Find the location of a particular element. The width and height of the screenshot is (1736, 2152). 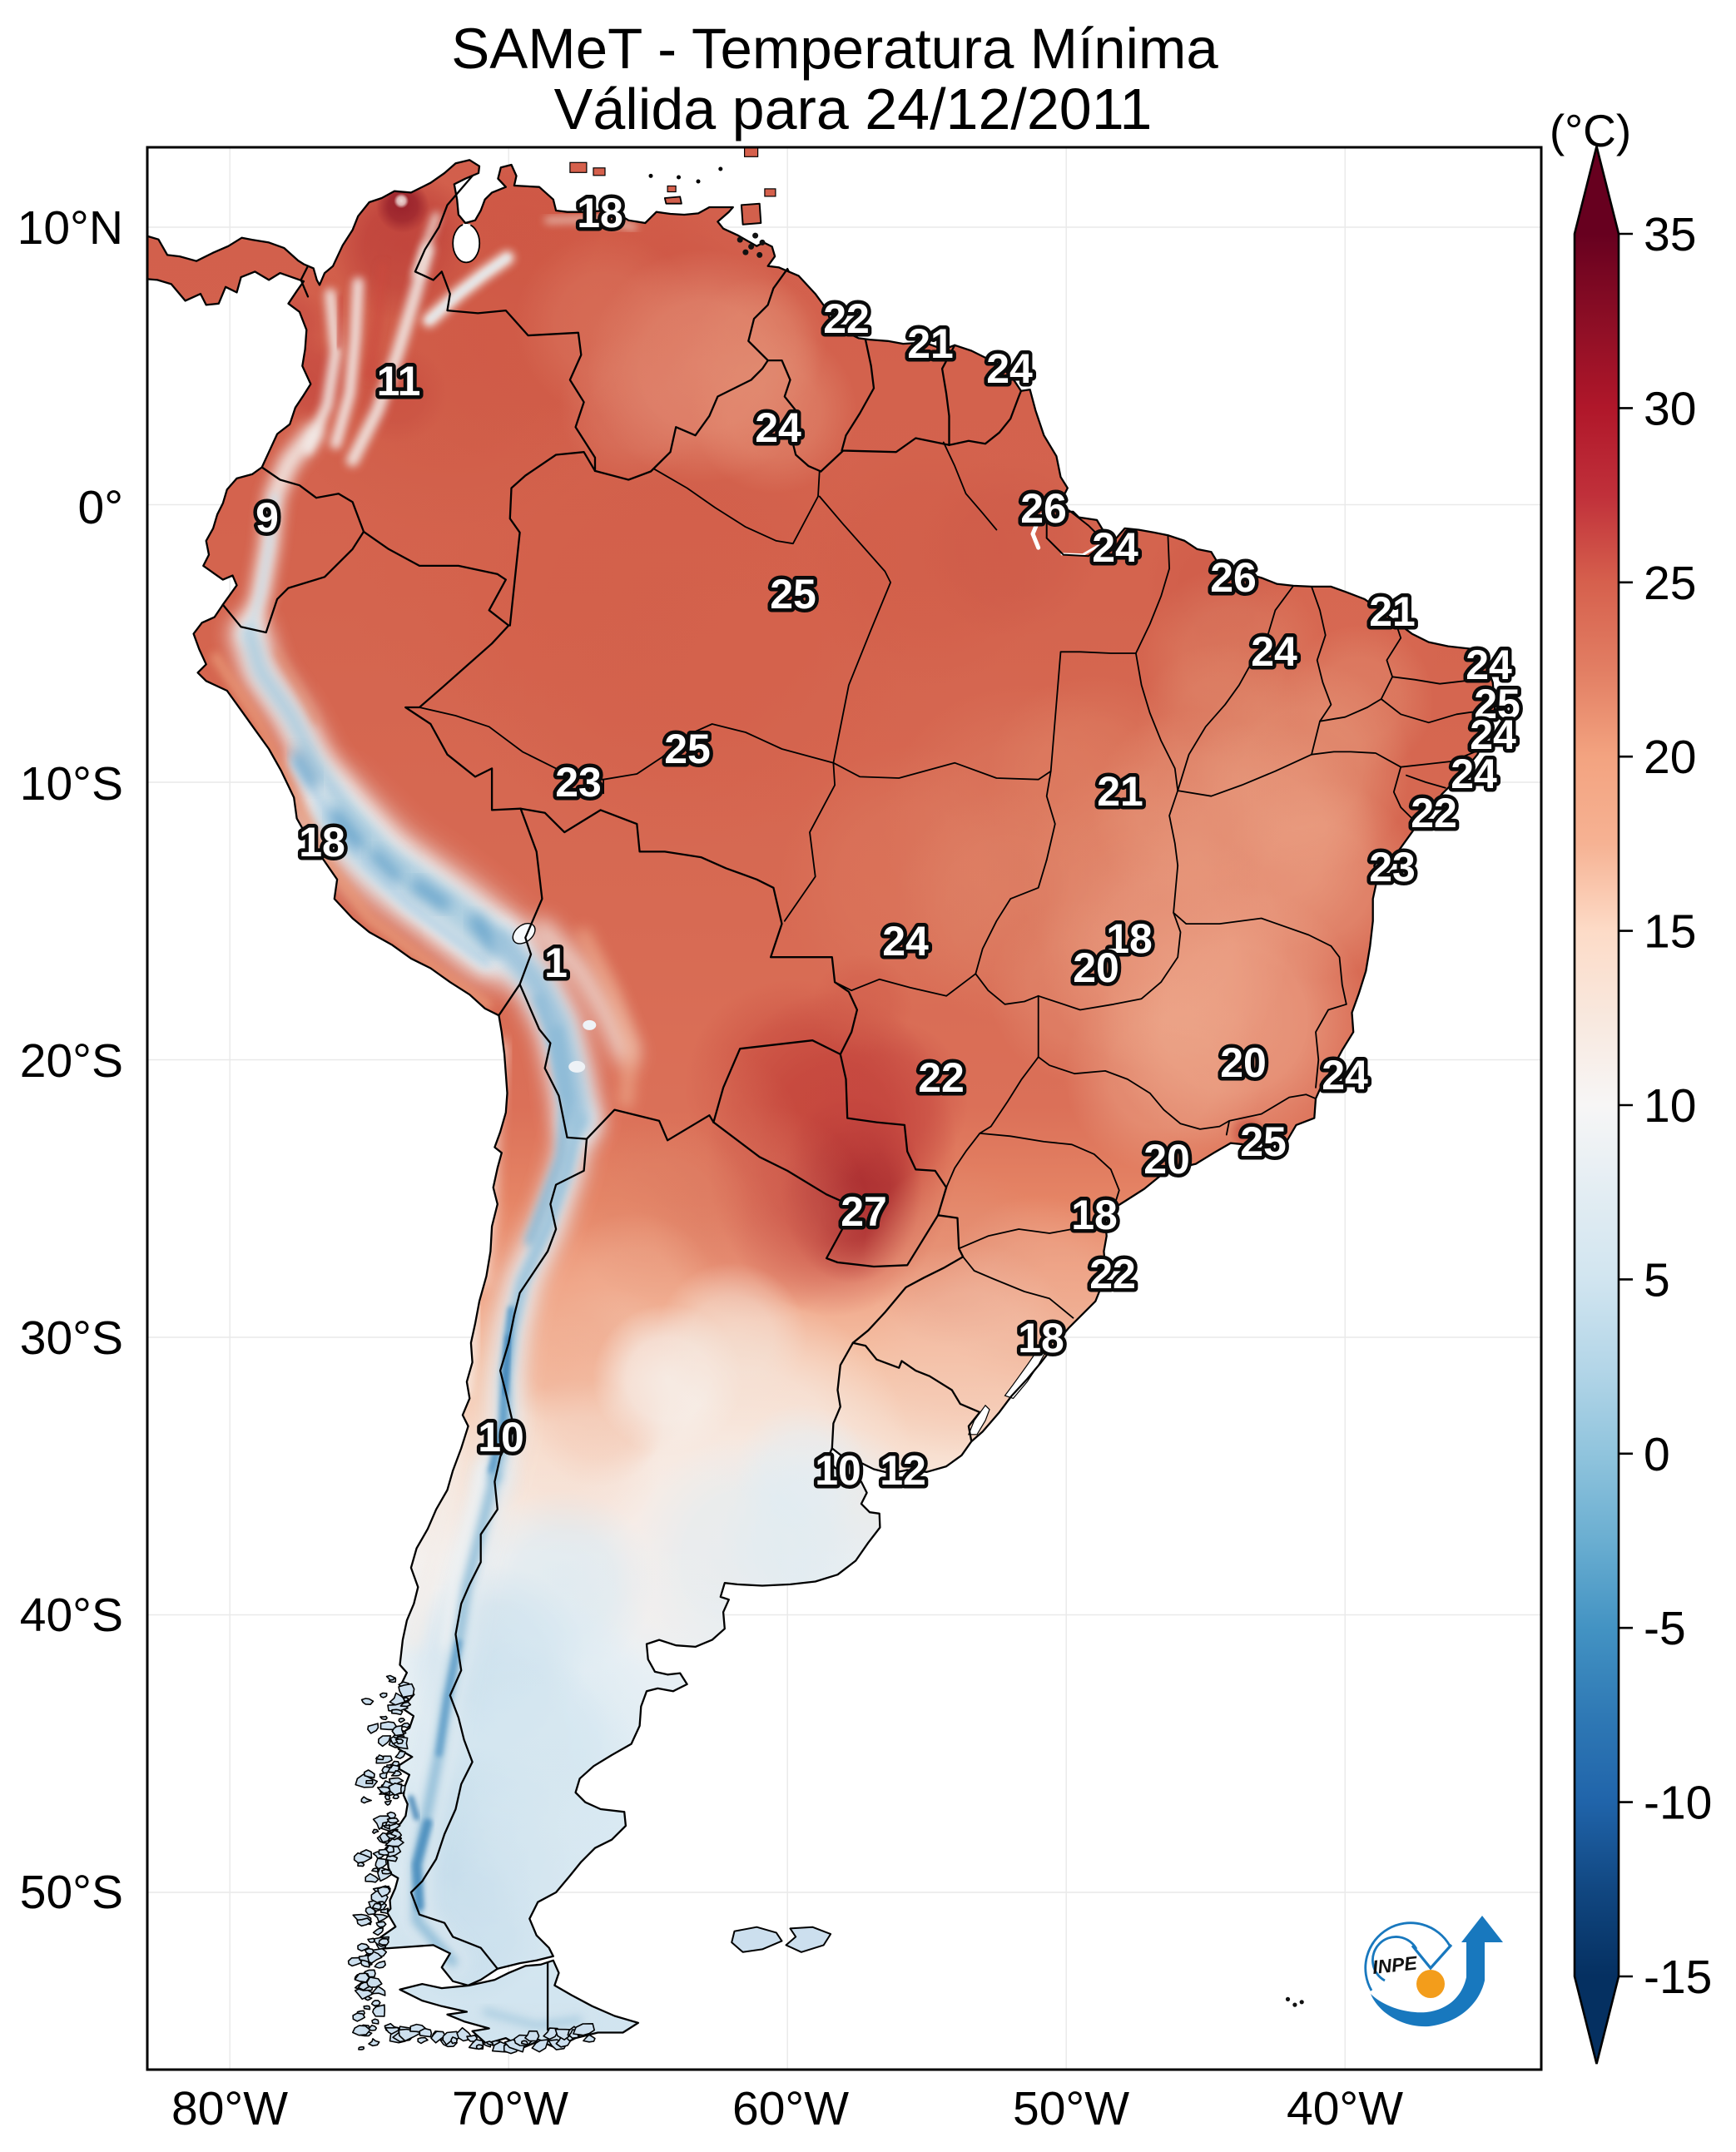

svg-text: 1 is located at coordinates (556, 963).